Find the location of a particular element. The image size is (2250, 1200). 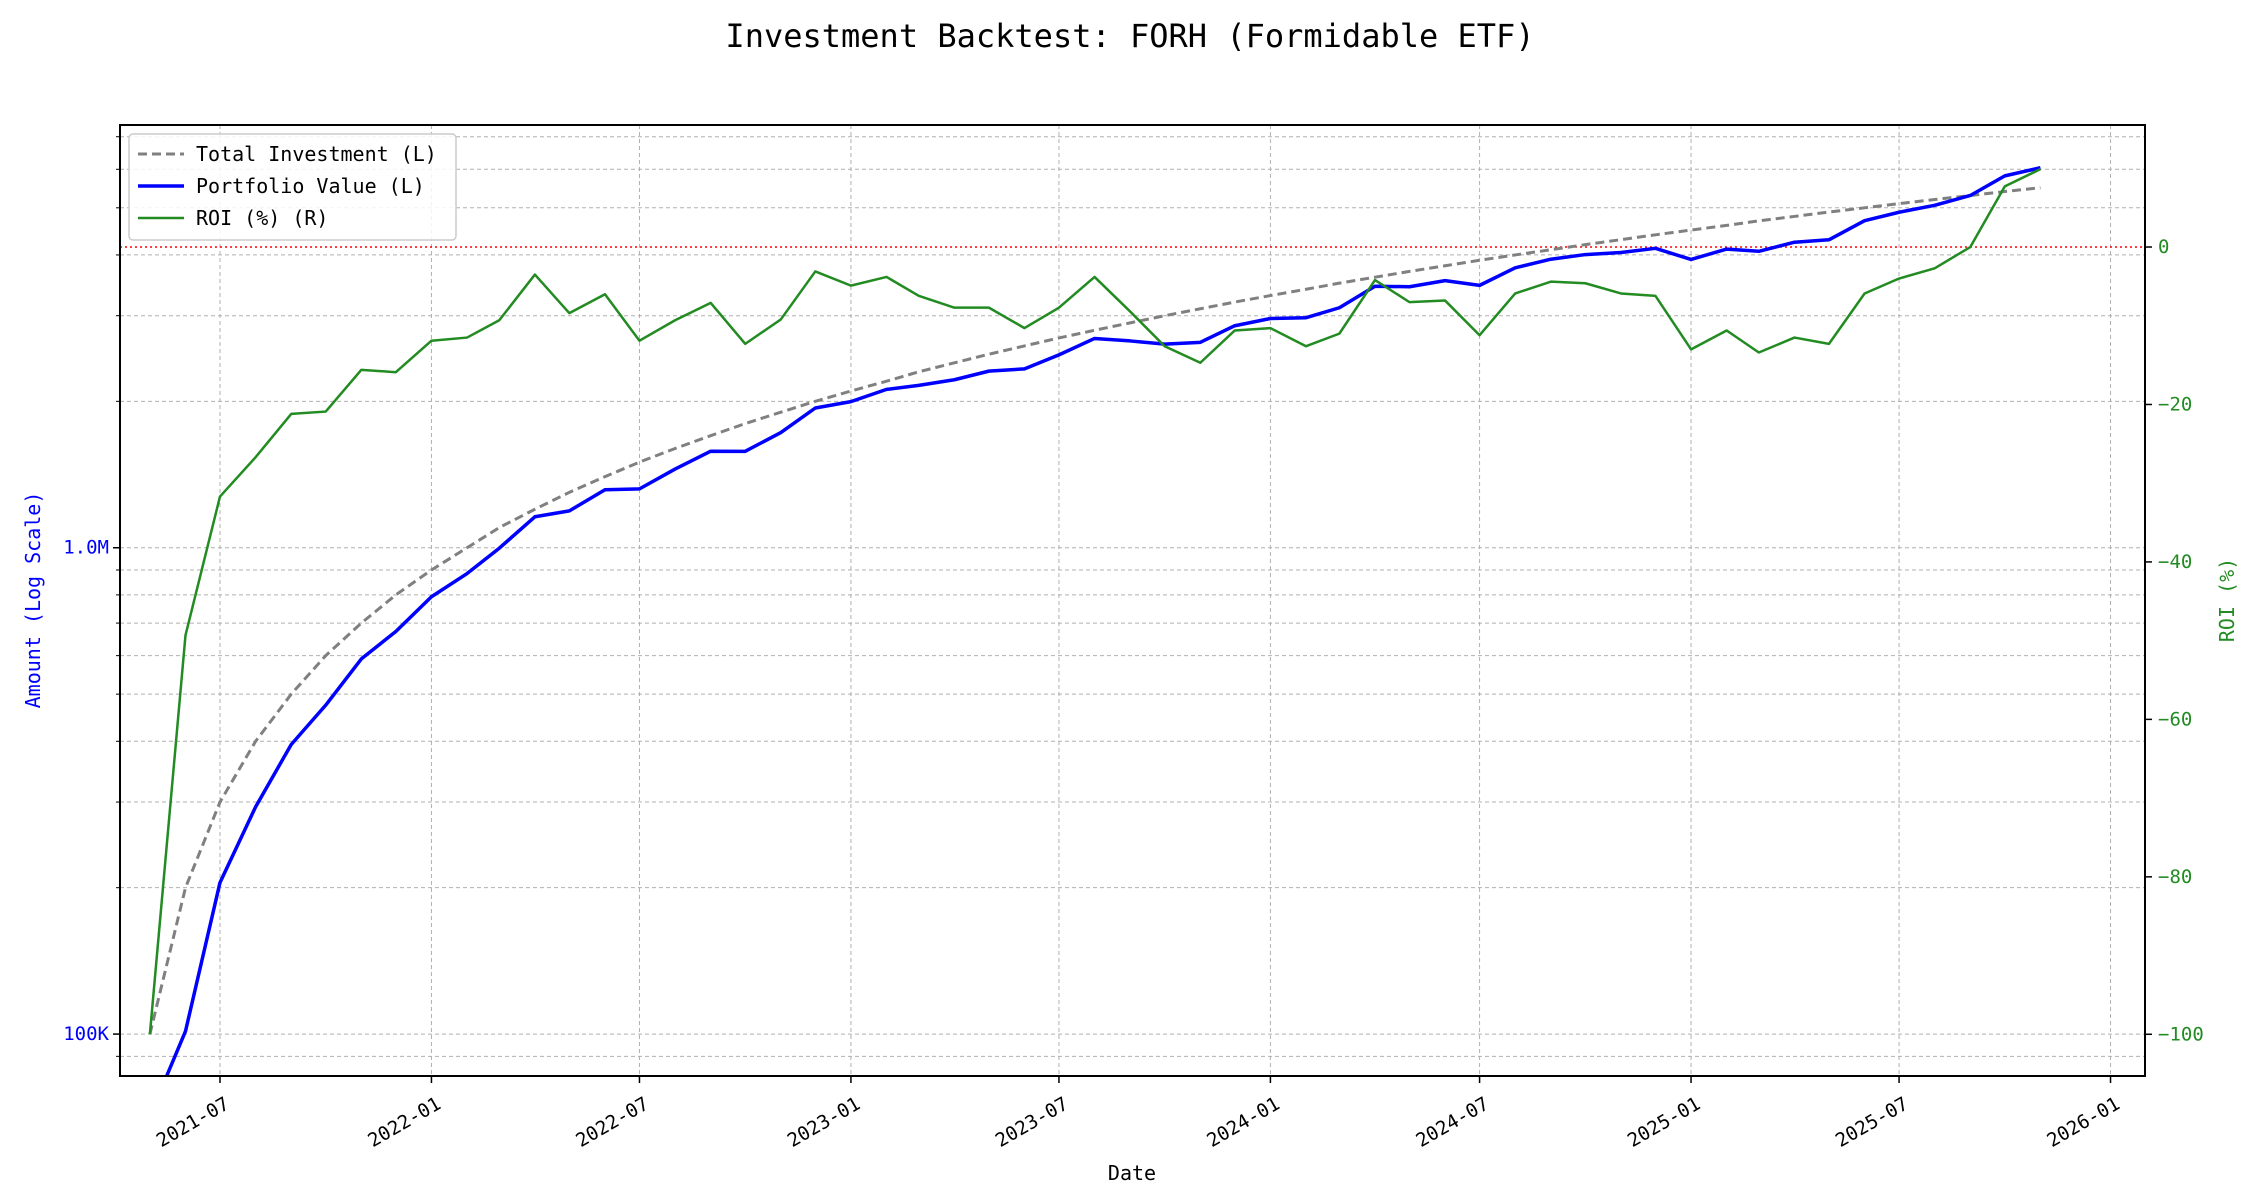

right-tick-label: 0 is located at coordinates (2163, 247).